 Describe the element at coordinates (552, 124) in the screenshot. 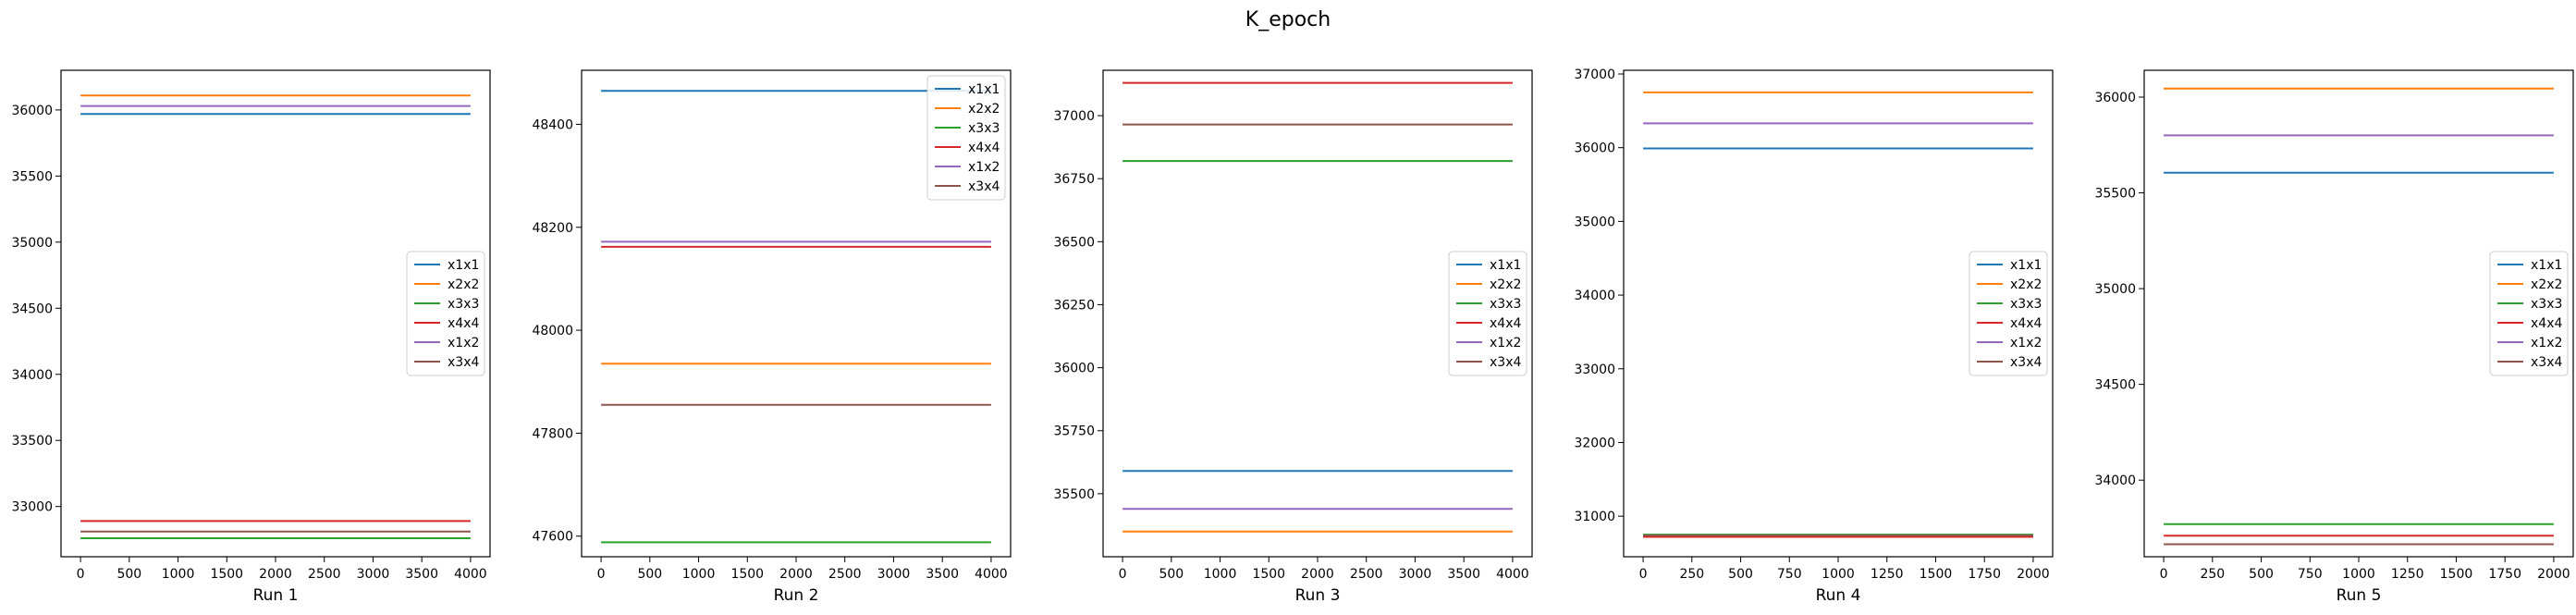

I see `y-tick-label: 48400` at that location.